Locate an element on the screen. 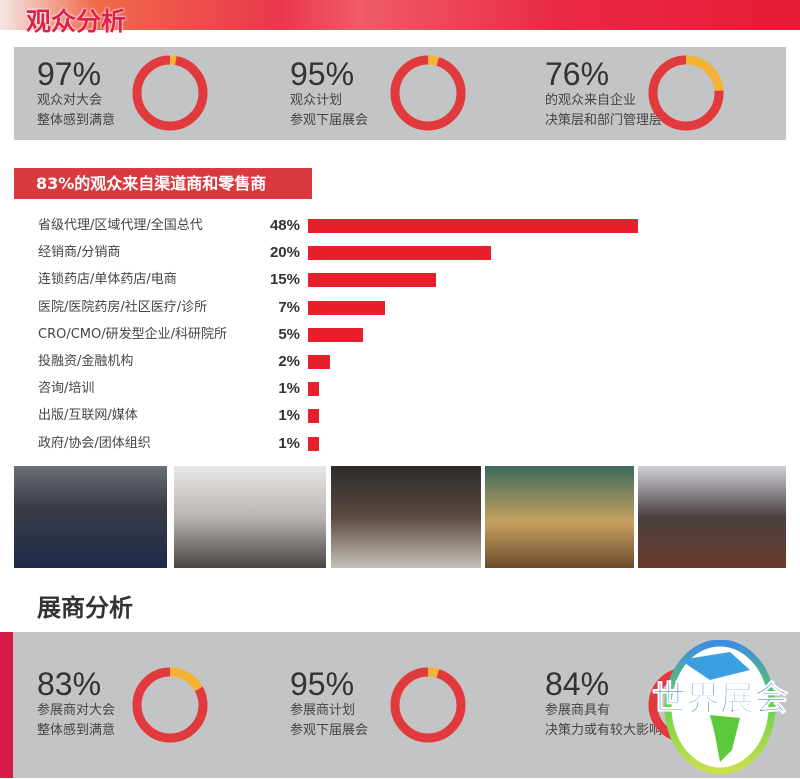 This screenshot has width=800, height=779. bar-label: 投融资/金融机构 is located at coordinates (86, 361).